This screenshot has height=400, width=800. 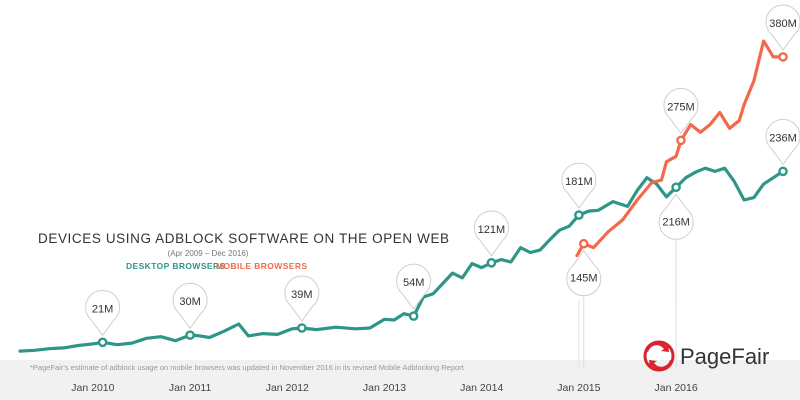 I want to click on annotation-pin: 181M, so click(x=579, y=191).